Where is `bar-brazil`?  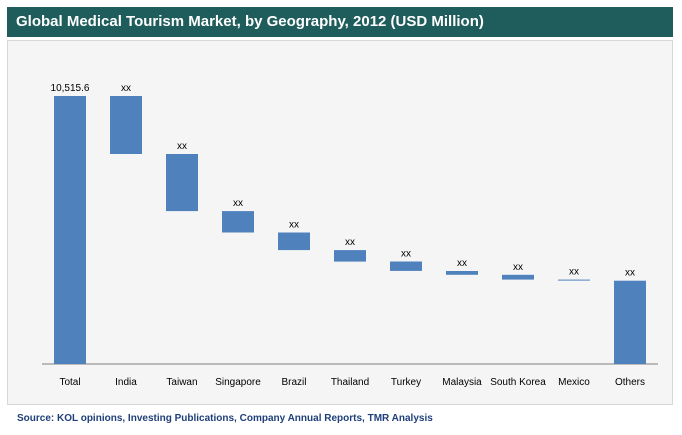
bar-brazil is located at coordinates (294, 241).